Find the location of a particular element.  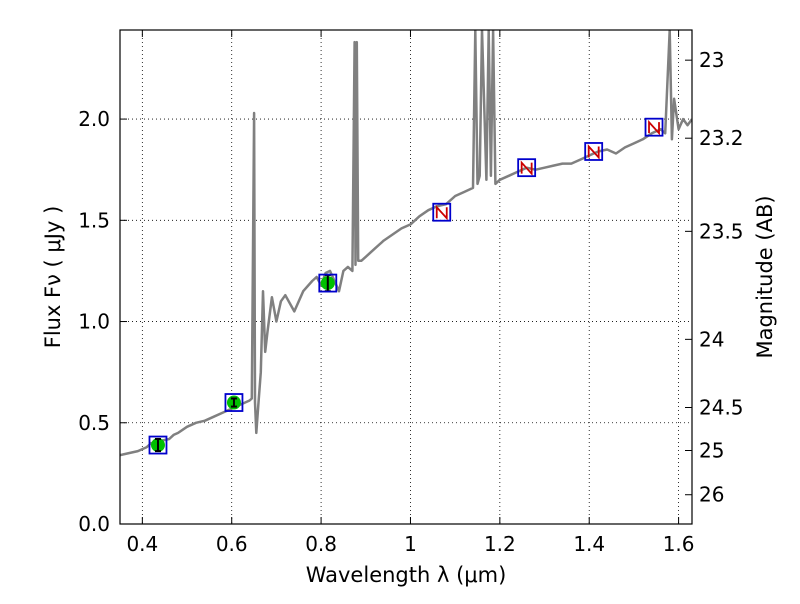

x-axis-label: Wavelength λ (μm) is located at coordinates (406, 575).